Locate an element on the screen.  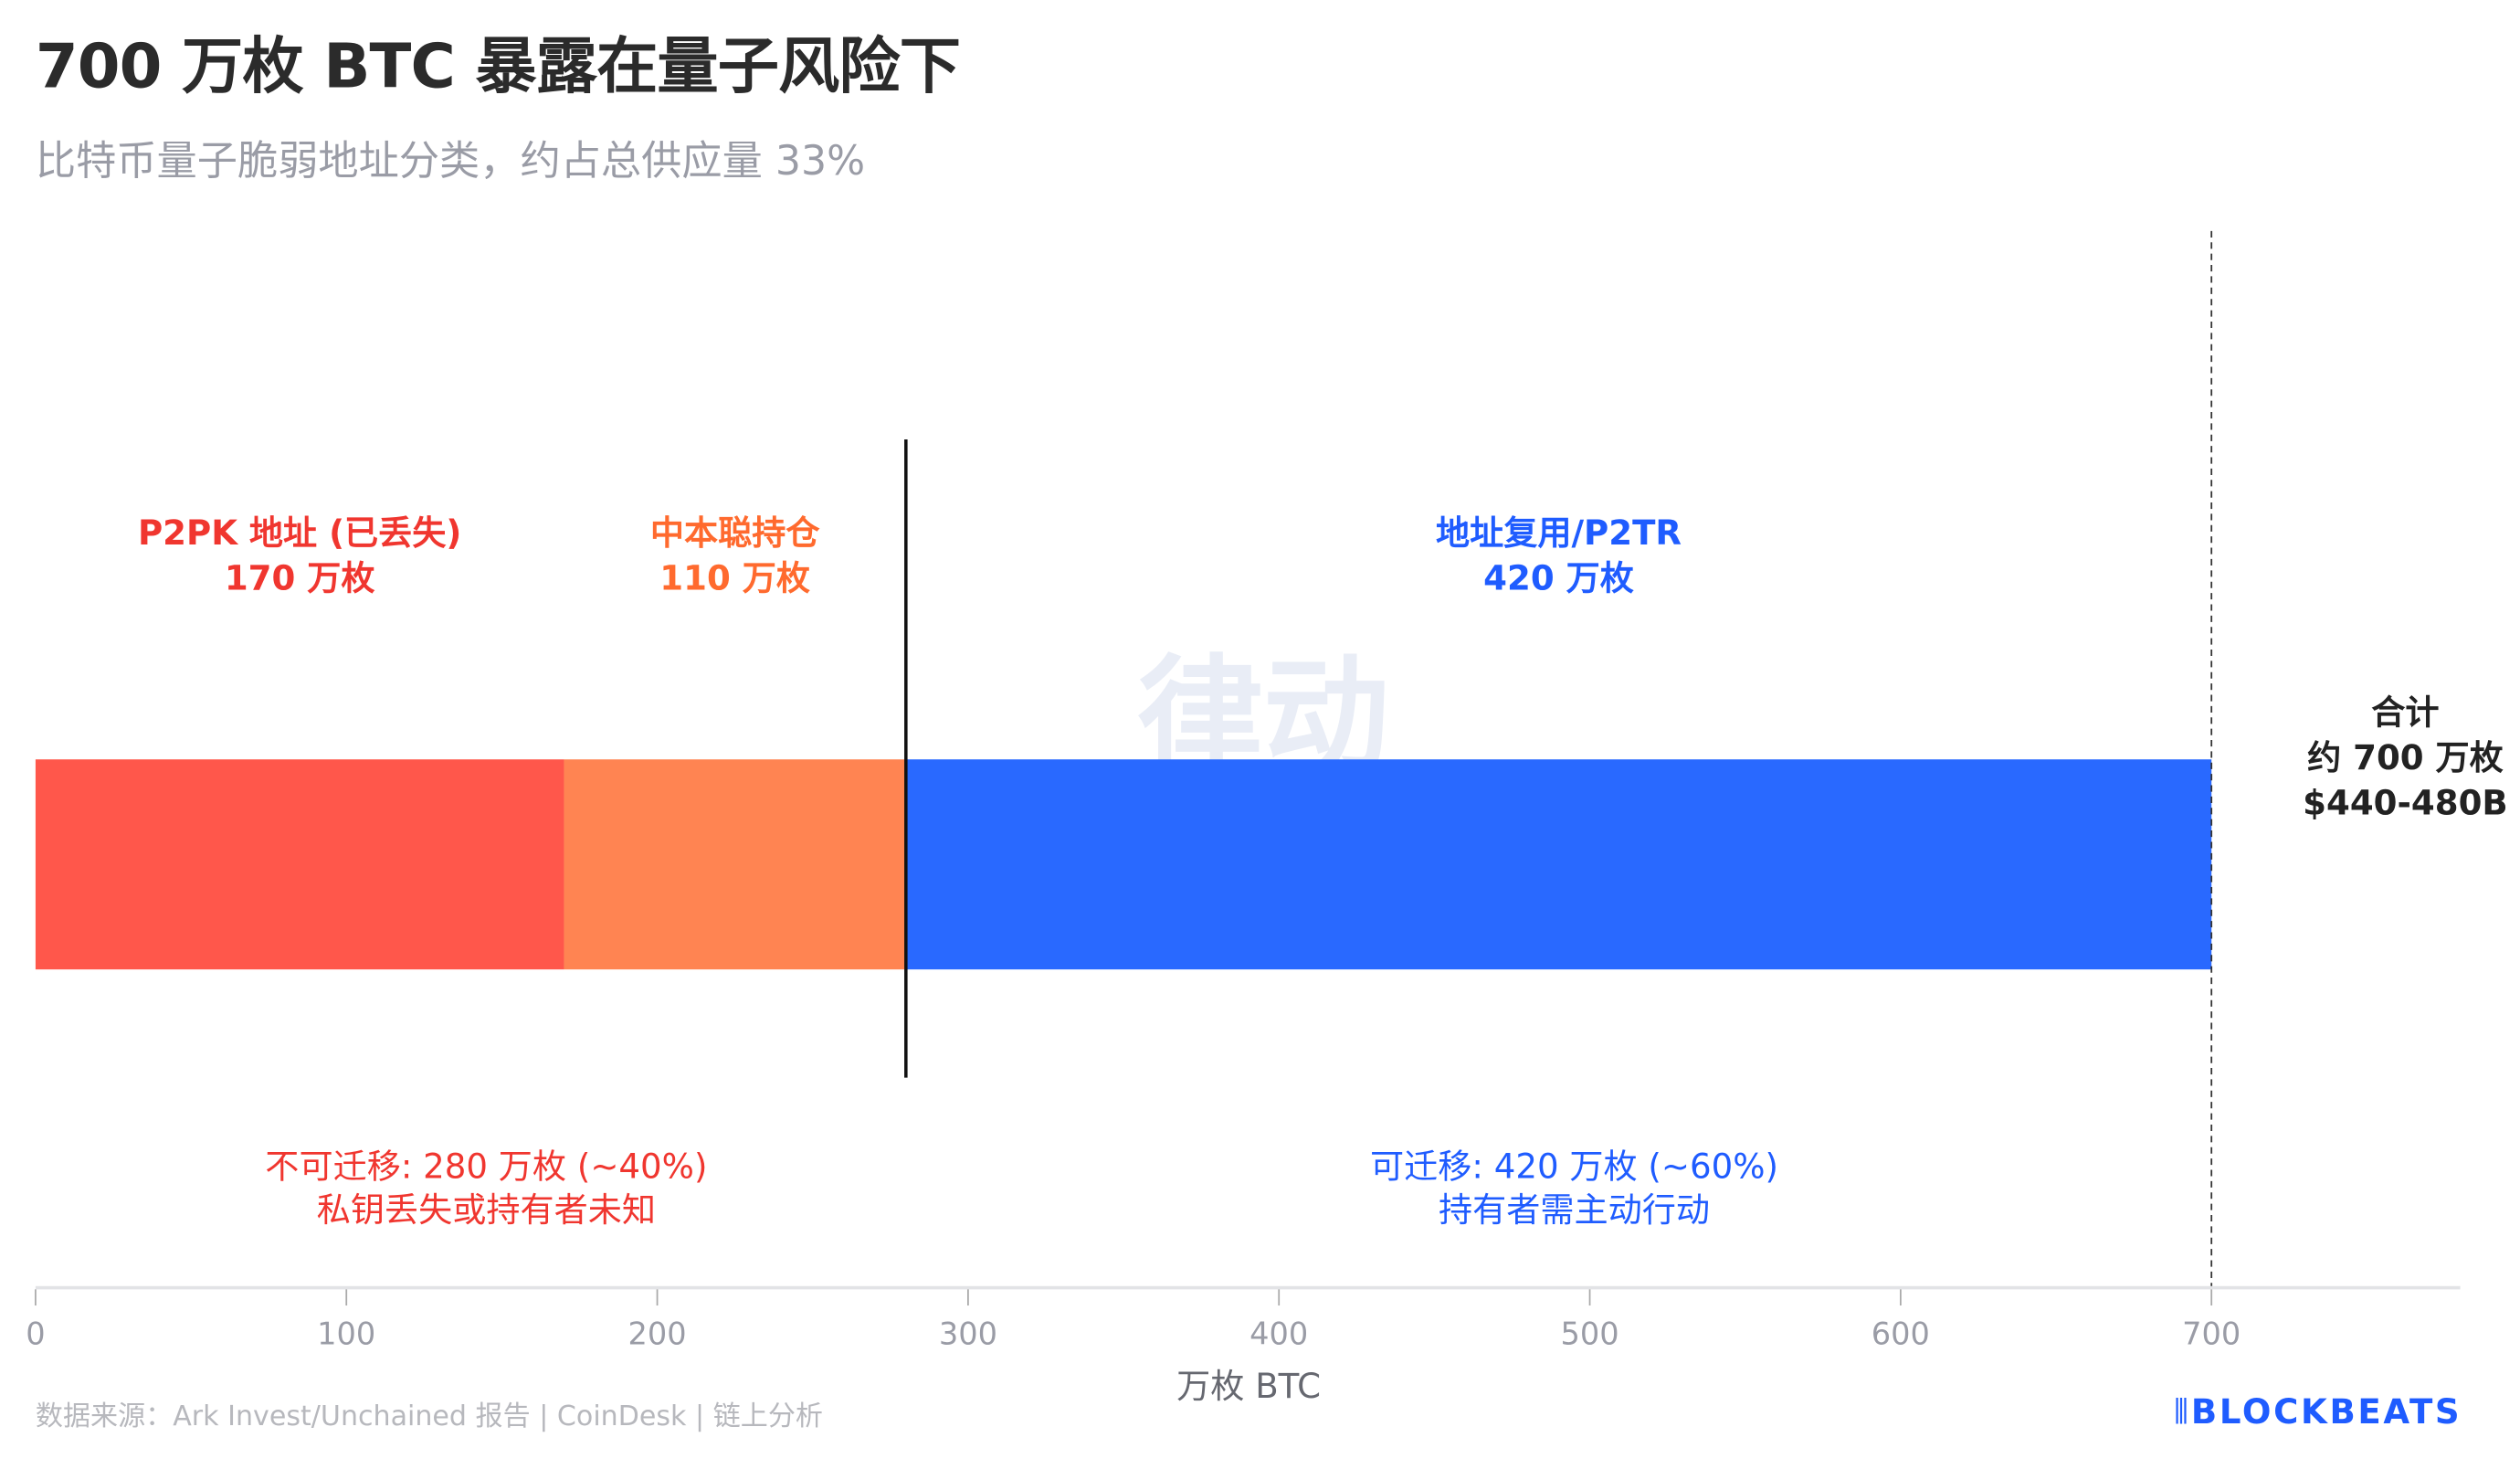
chart-title: 700 万枚 BTC 暴露在量子风险下 is located at coordinates (498, 66).